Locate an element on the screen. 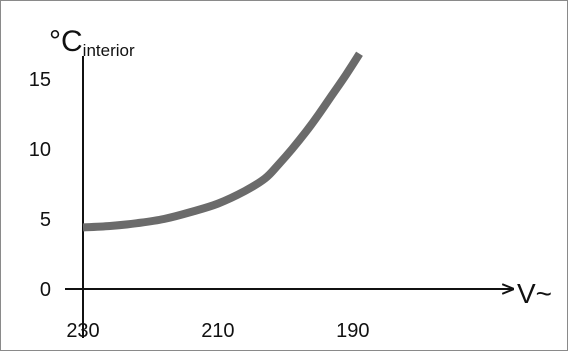 The height and width of the screenshot is (355, 568). y-tick-label: 0 is located at coordinates (45, 290).